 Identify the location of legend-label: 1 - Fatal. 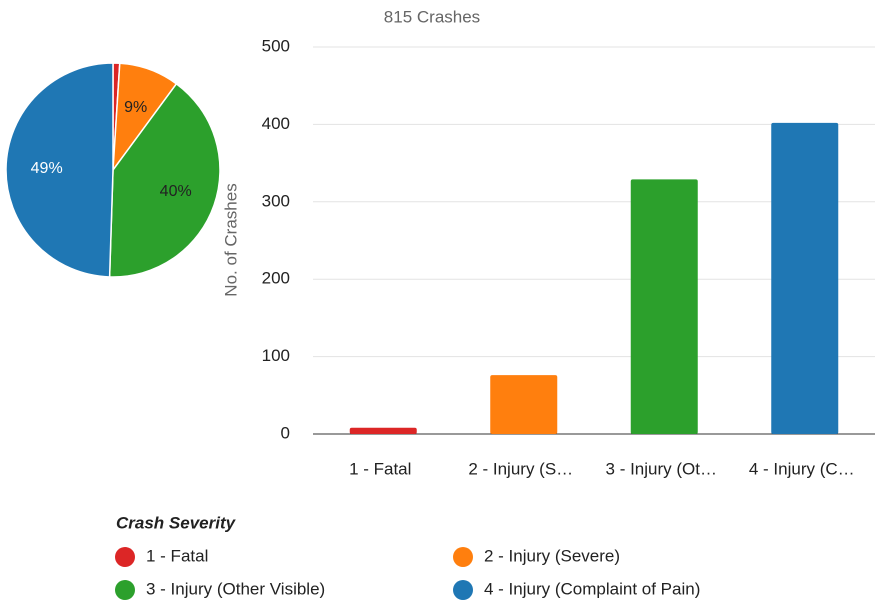
(177, 555).